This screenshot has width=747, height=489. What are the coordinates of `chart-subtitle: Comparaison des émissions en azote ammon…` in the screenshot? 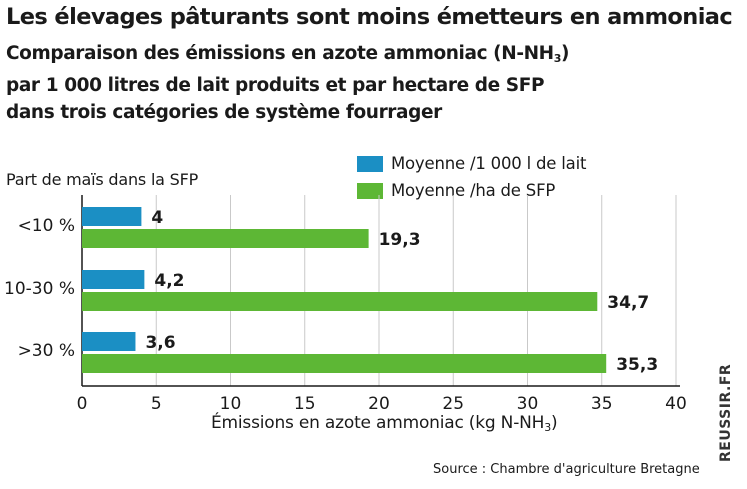 It's located at (287, 83).